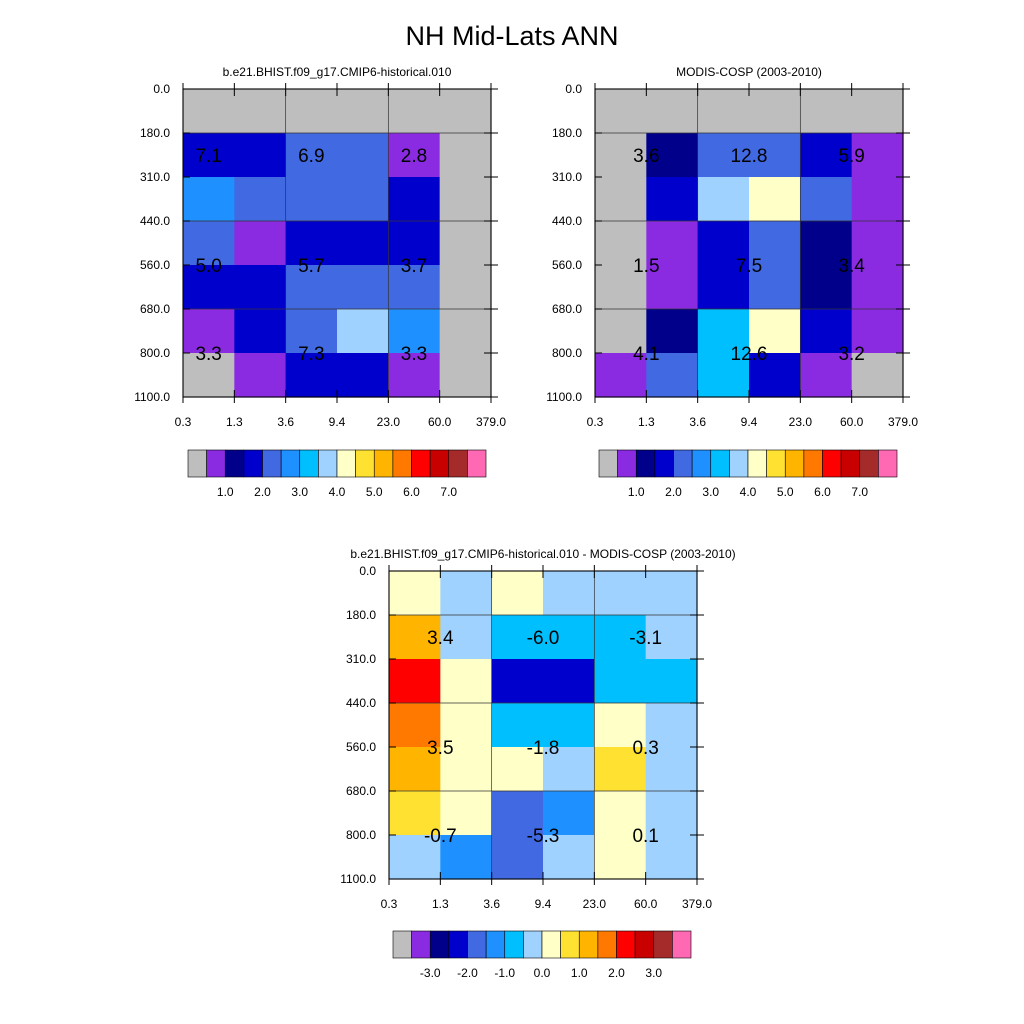 Image resolution: width=1024 pixels, height=1024 pixels. Describe the element at coordinates (467, 973) in the screenshot. I see `colorbar-label: -2.0` at that location.